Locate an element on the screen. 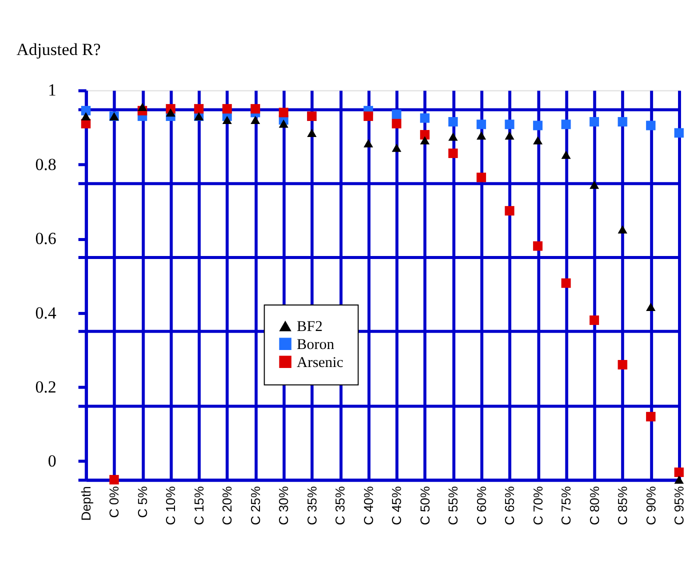 Image resolution: width=700 pixels, height=567 pixels. x-tick-label: C 5% is located at coordinates (142, 502).